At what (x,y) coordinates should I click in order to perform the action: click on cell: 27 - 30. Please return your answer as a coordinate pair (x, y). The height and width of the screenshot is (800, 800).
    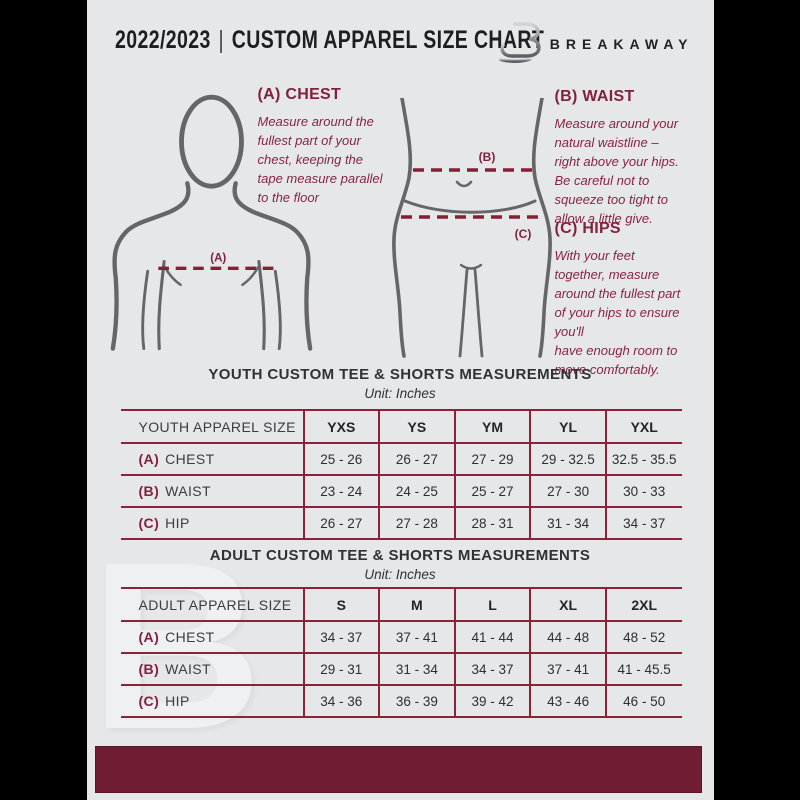
    Looking at the image, I should click on (567, 491).